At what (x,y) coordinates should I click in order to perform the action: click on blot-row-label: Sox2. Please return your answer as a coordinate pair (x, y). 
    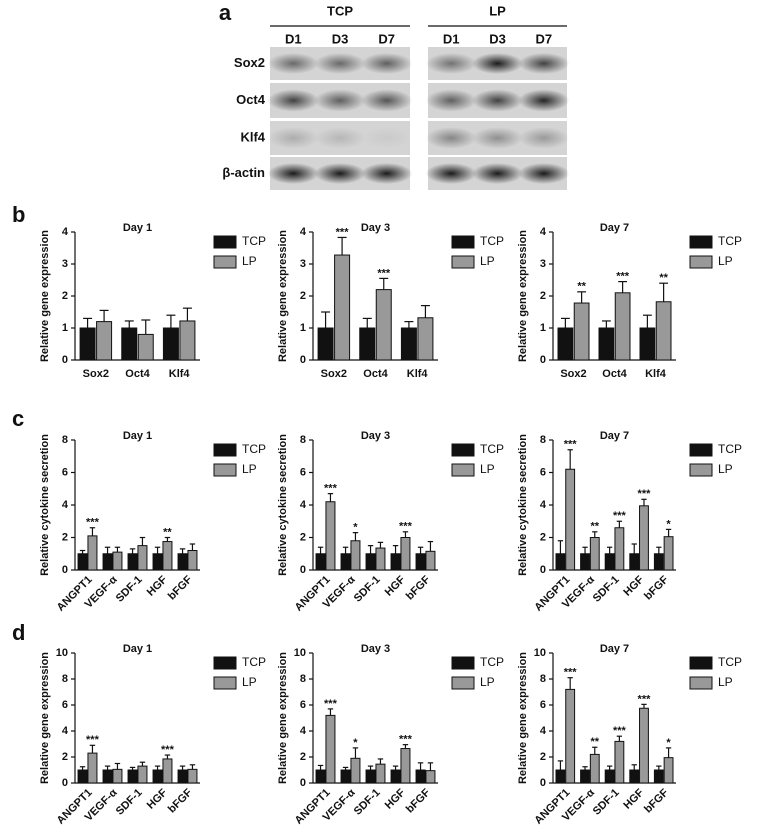
    Looking at the image, I should click on (249, 62).